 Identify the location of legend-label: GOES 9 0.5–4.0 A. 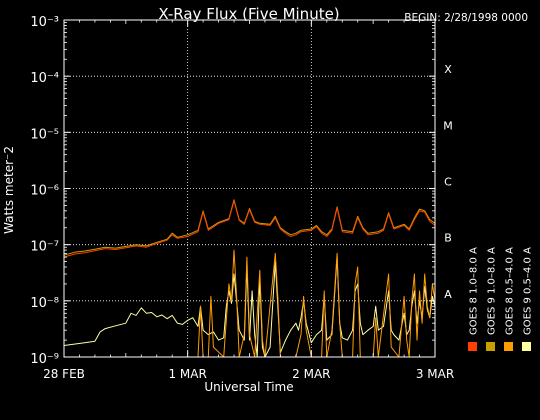
(528, 291).